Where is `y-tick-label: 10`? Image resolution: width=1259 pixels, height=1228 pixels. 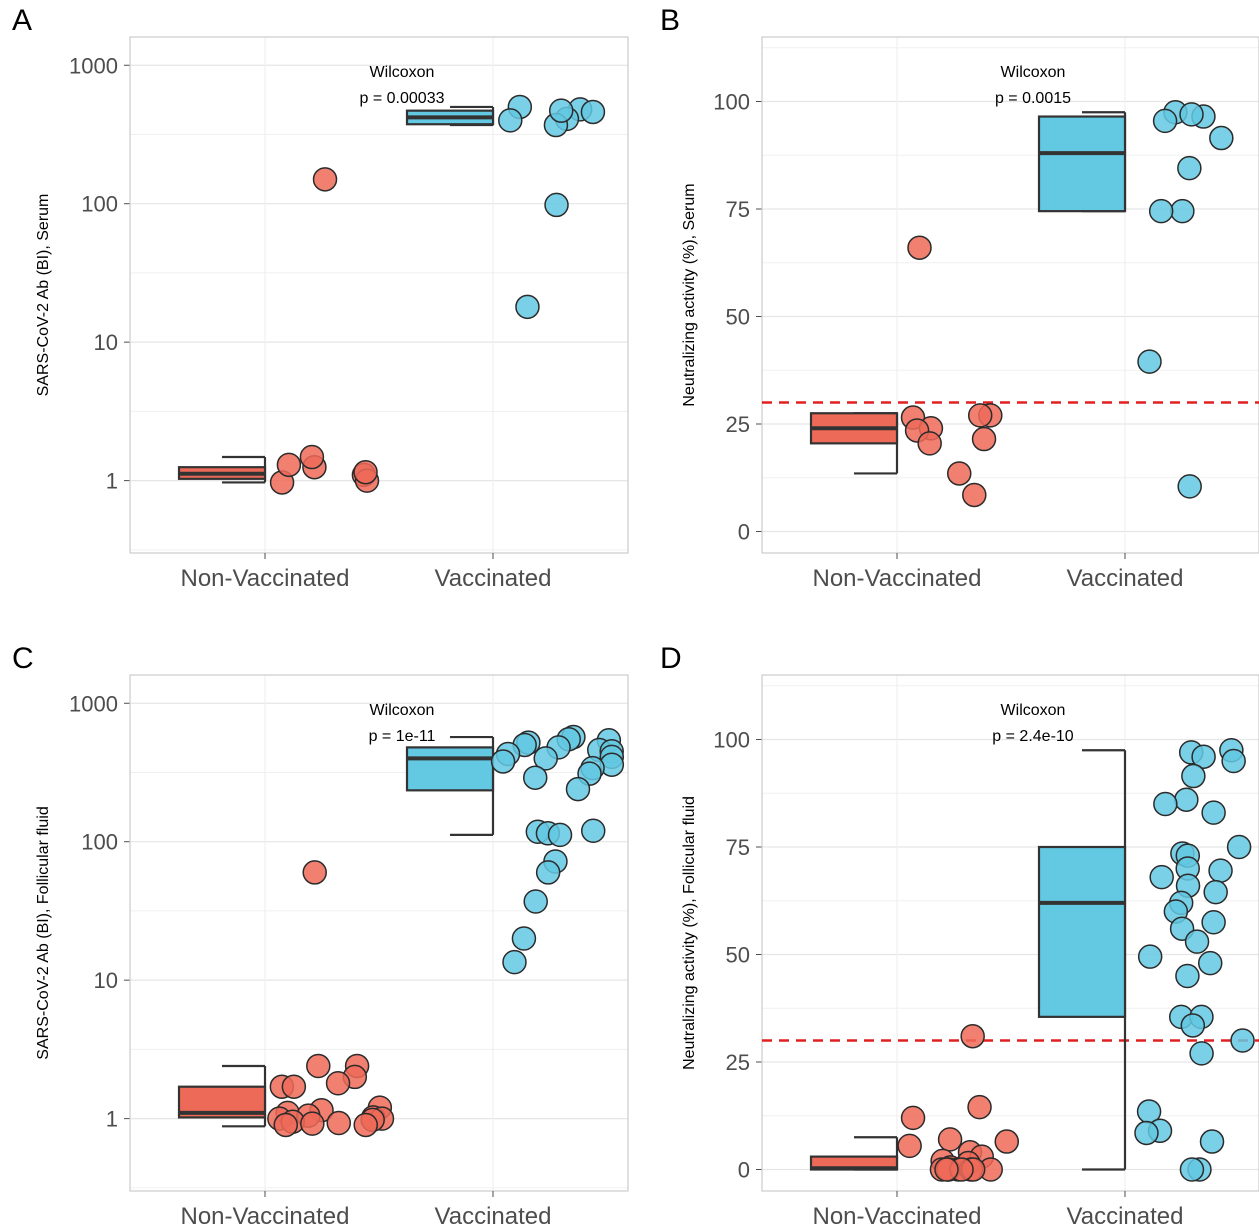
y-tick-label: 10 is located at coordinates (106, 342).